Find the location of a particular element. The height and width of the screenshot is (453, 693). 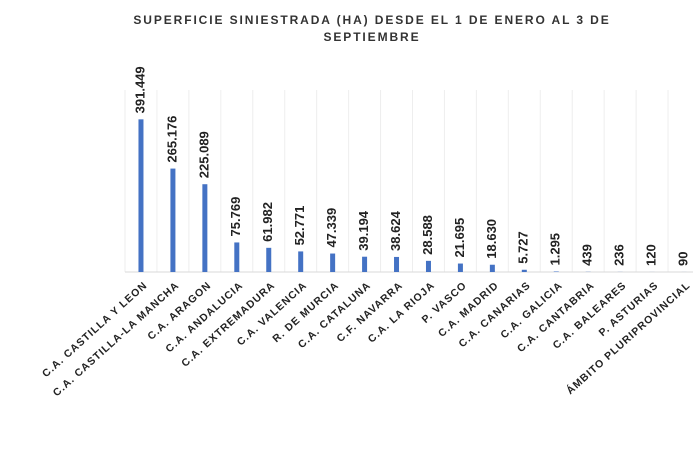

x-tick-label: C.A. CASTILLA-LA MANCHA is located at coordinates (116, 339).